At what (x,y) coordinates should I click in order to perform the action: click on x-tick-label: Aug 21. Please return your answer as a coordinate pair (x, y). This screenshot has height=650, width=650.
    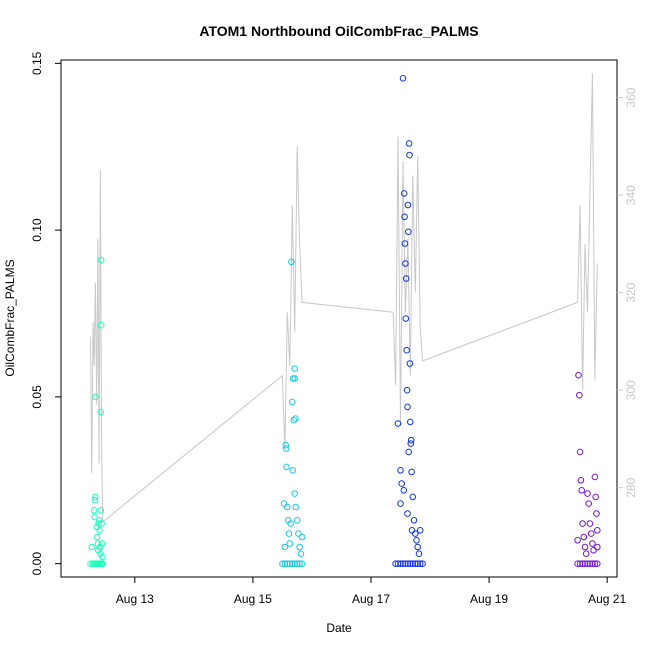
    Looking at the image, I should click on (607, 599).